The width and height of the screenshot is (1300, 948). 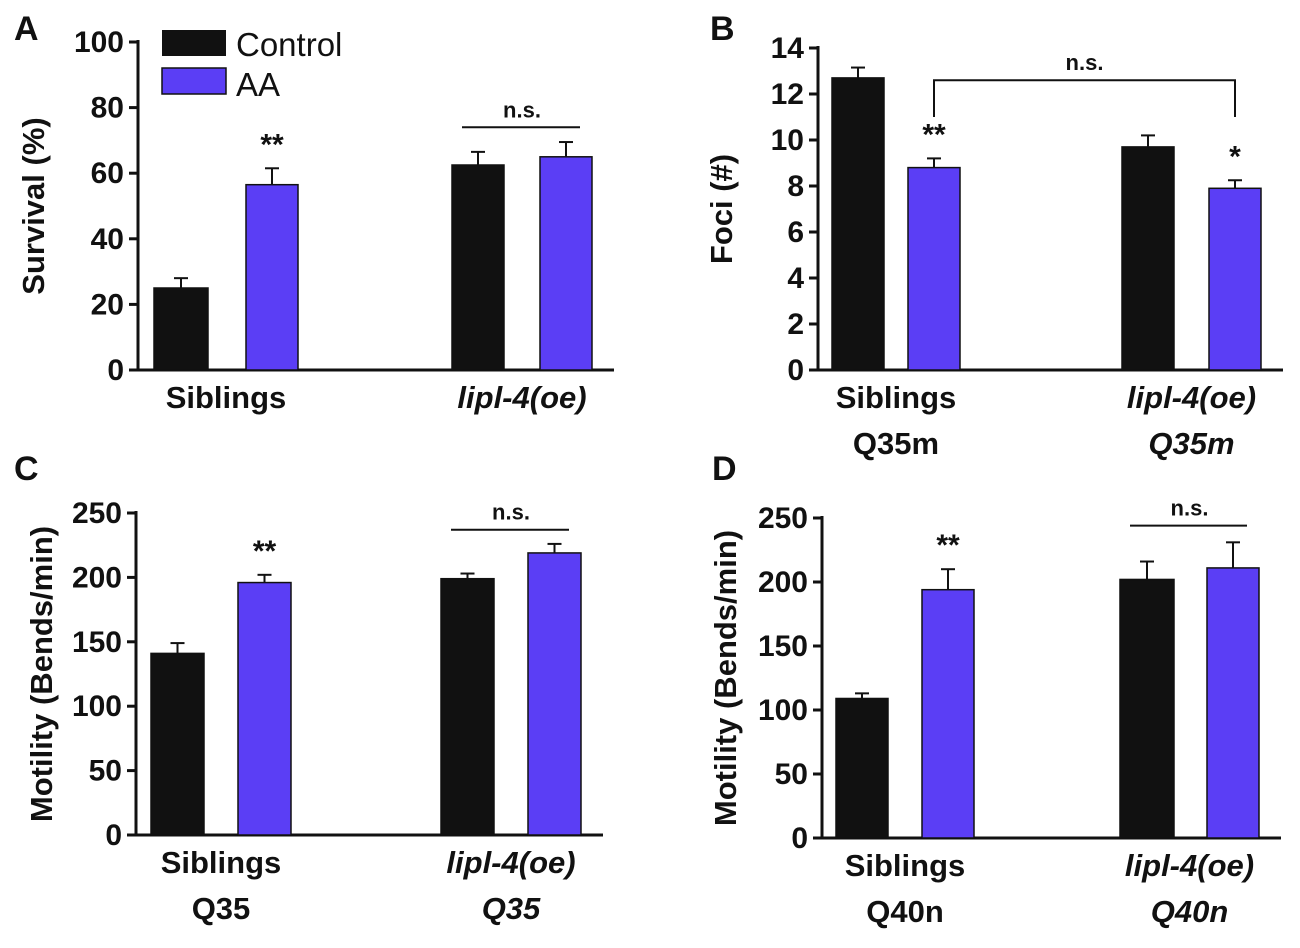 What do you see at coordinates (107, 239) in the screenshot?
I see `panel-a-ytick-label: 40` at bounding box center [107, 239].